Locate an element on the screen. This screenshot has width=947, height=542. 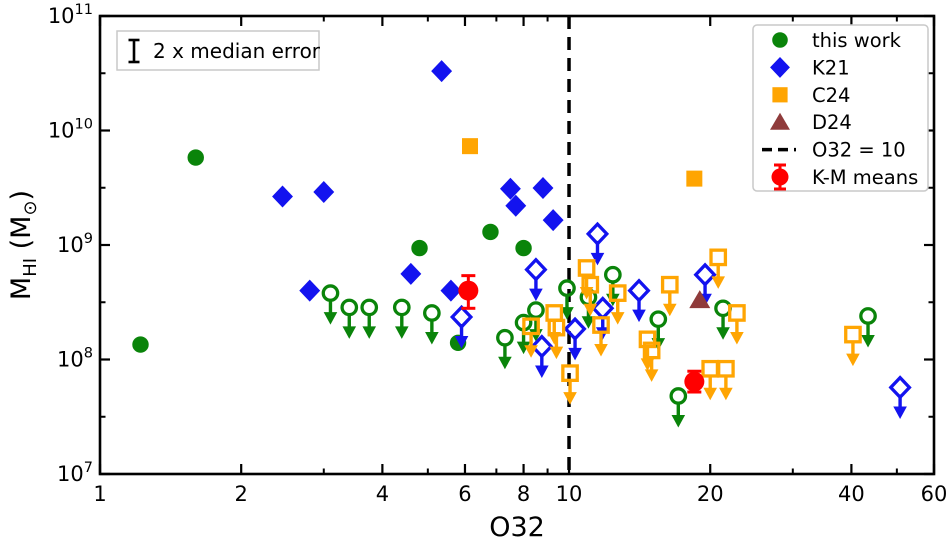
median-error-annotation: 2 x median error is located at coordinates (218, 50).